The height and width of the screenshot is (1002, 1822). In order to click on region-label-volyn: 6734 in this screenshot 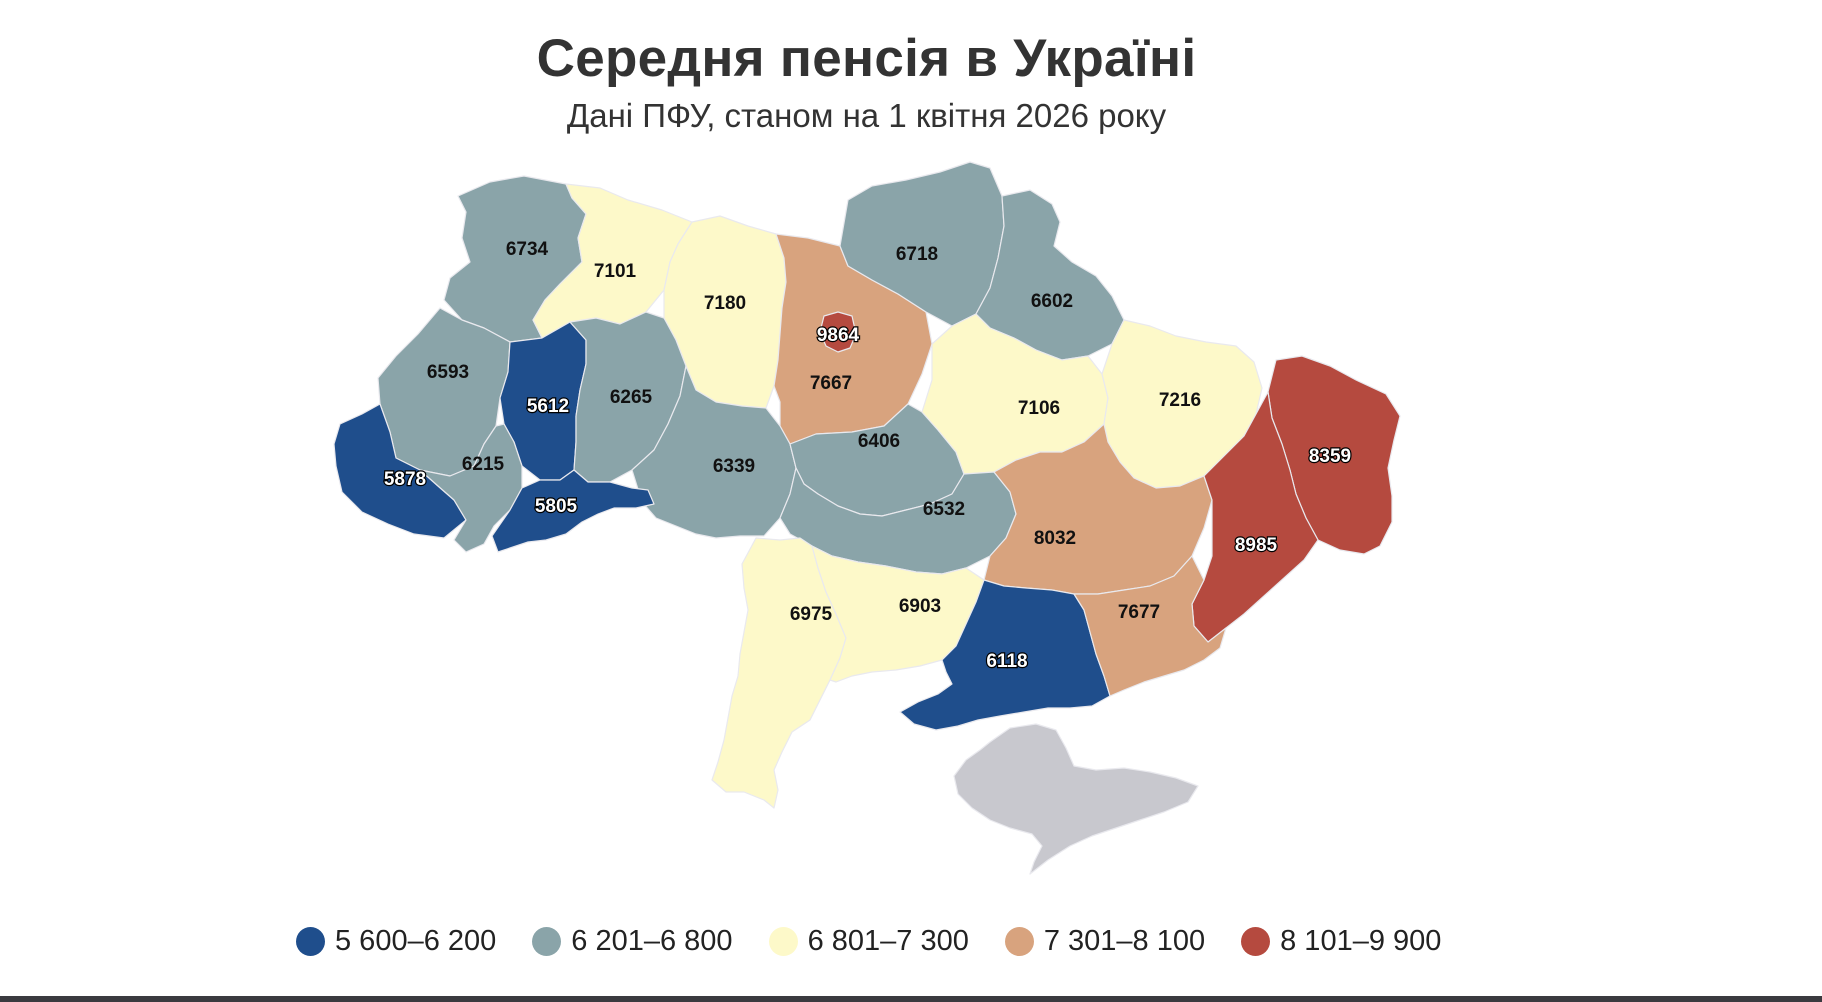, I will do `click(527, 249)`.